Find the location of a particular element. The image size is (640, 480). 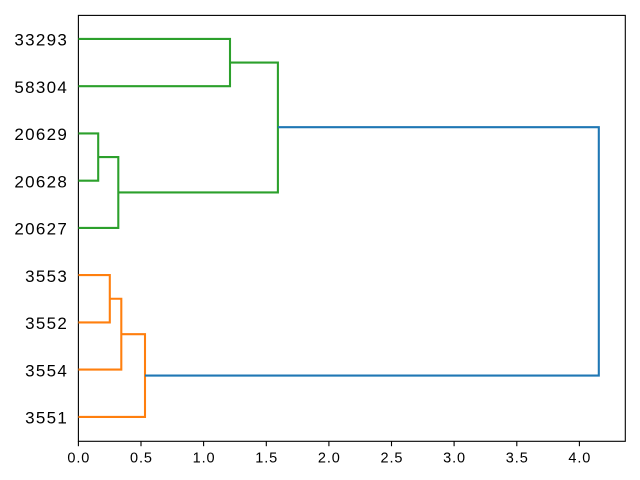

svg-text: 1.5 is located at coordinates (266, 459).